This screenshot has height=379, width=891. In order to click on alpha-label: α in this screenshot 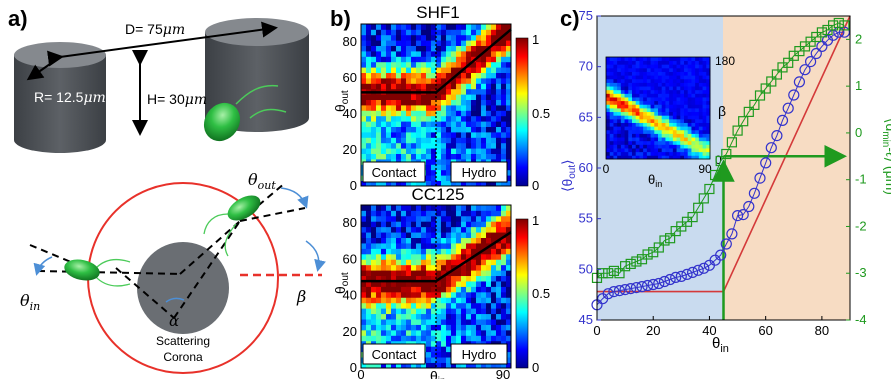, I will do `click(174, 321)`.